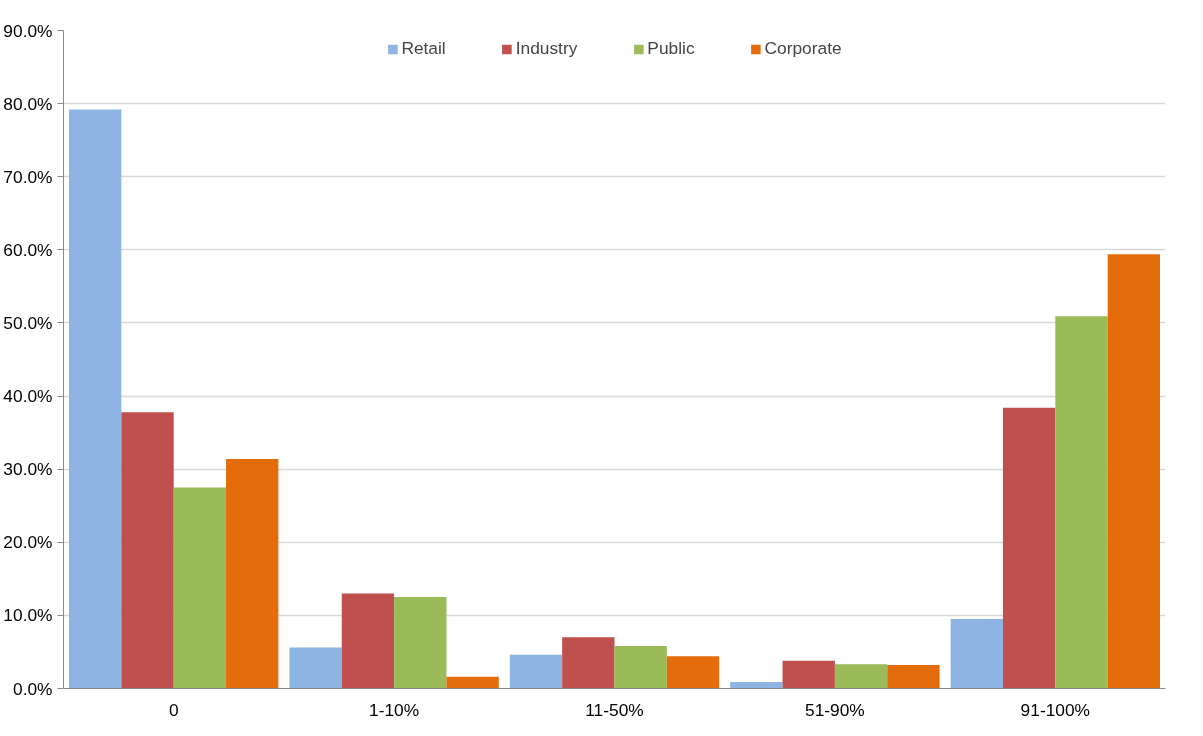 The width and height of the screenshot is (1203, 736). I want to click on y-tick-label: 0.0%, so click(33, 688).